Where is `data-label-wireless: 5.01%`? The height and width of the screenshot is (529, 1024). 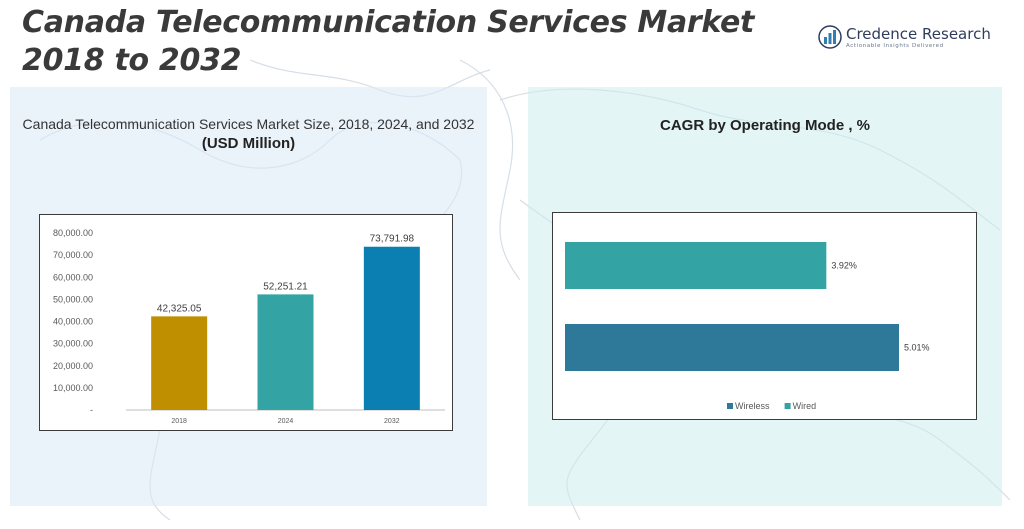 data-label-wireless: 5.01% is located at coordinates (917, 348).